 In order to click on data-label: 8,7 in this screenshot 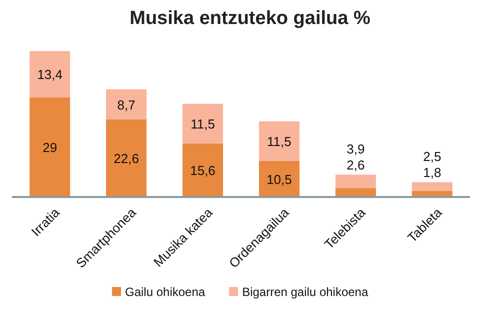, I will do `click(126, 104)`.